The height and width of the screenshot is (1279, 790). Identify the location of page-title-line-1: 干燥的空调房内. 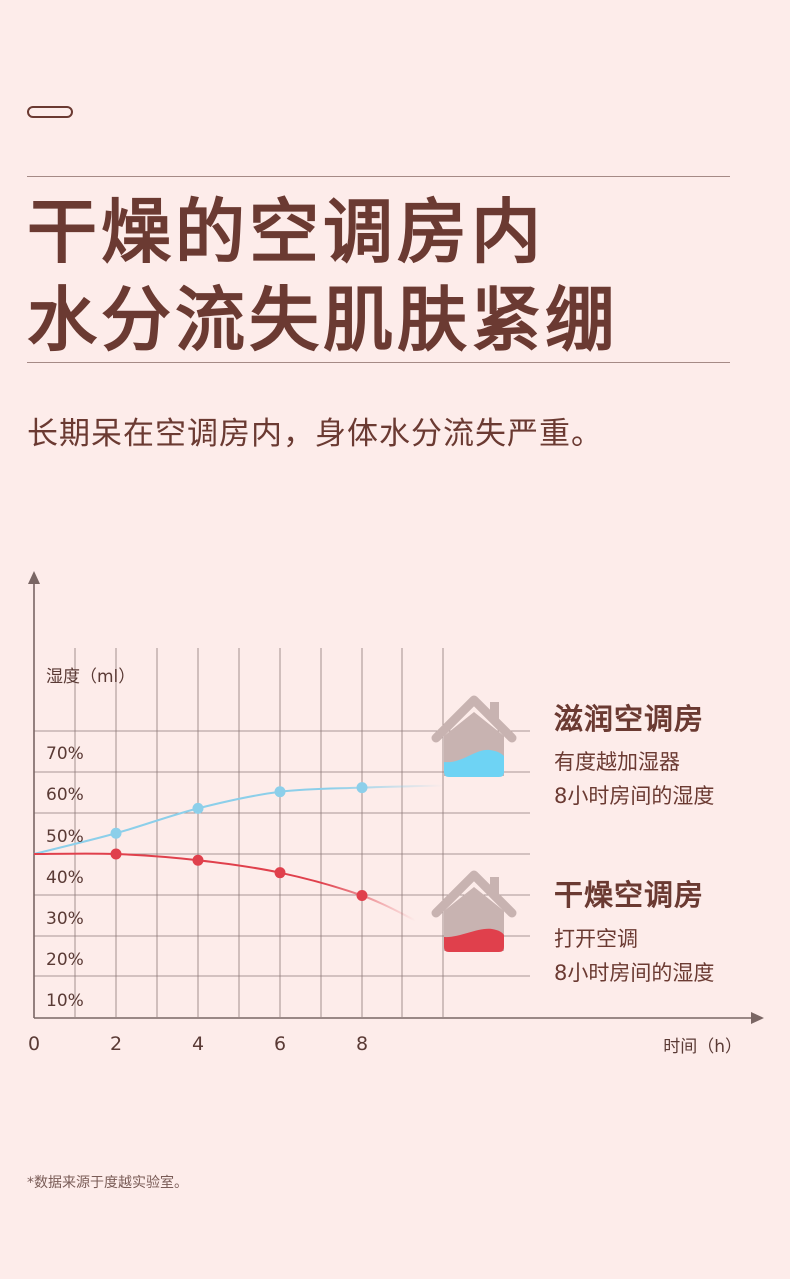
(286, 232).